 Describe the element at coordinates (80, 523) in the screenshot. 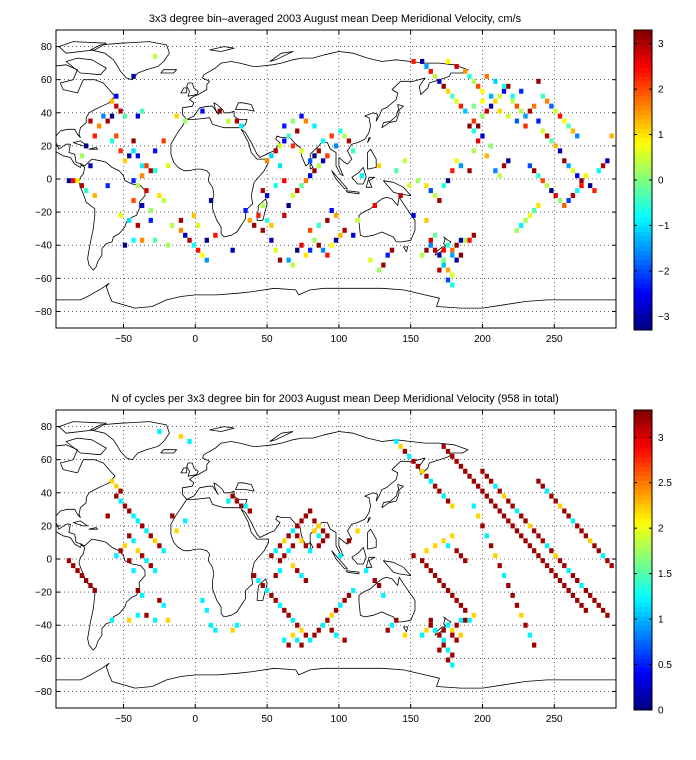

I see `coastline-cuba` at that location.